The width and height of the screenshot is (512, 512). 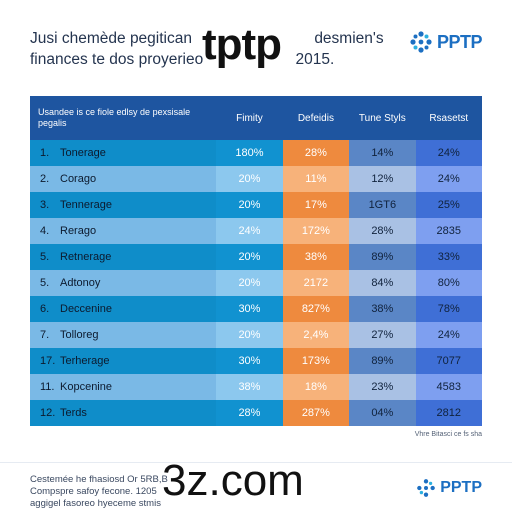 What do you see at coordinates (83, 153) in the screenshot?
I see `row-label: Tonerage` at bounding box center [83, 153].